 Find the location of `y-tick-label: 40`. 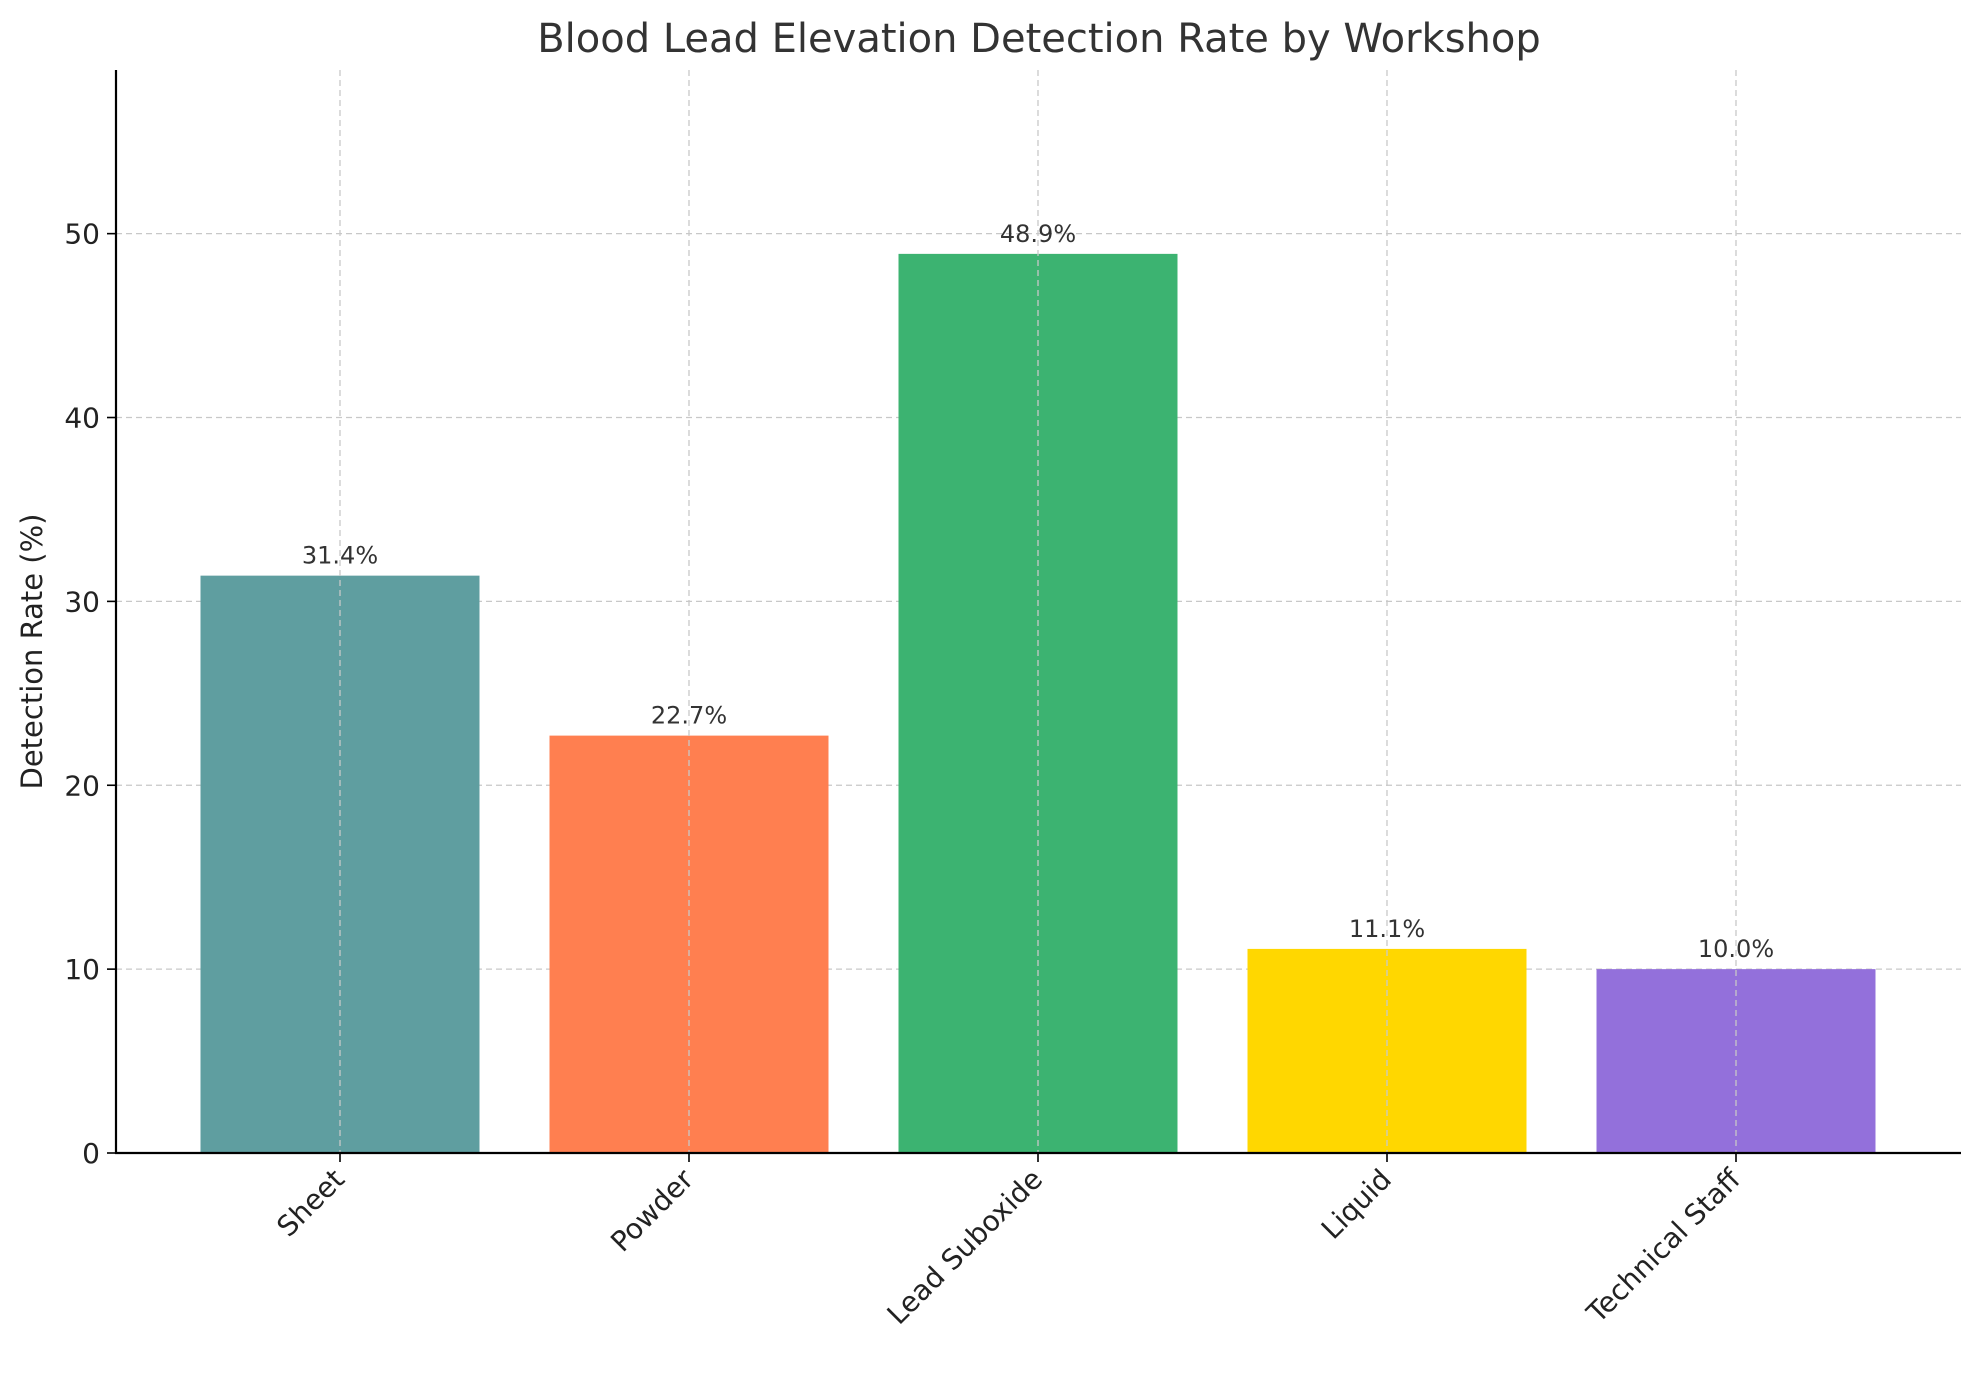

y-tick-label: 40 is located at coordinates (82, 418).